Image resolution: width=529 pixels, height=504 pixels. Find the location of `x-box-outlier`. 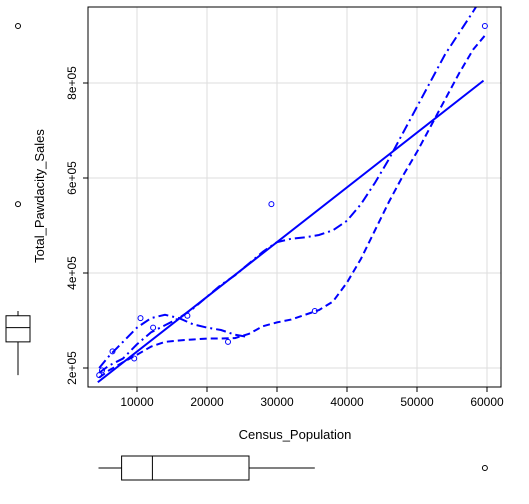

x-box-outlier is located at coordinates (484, 468).